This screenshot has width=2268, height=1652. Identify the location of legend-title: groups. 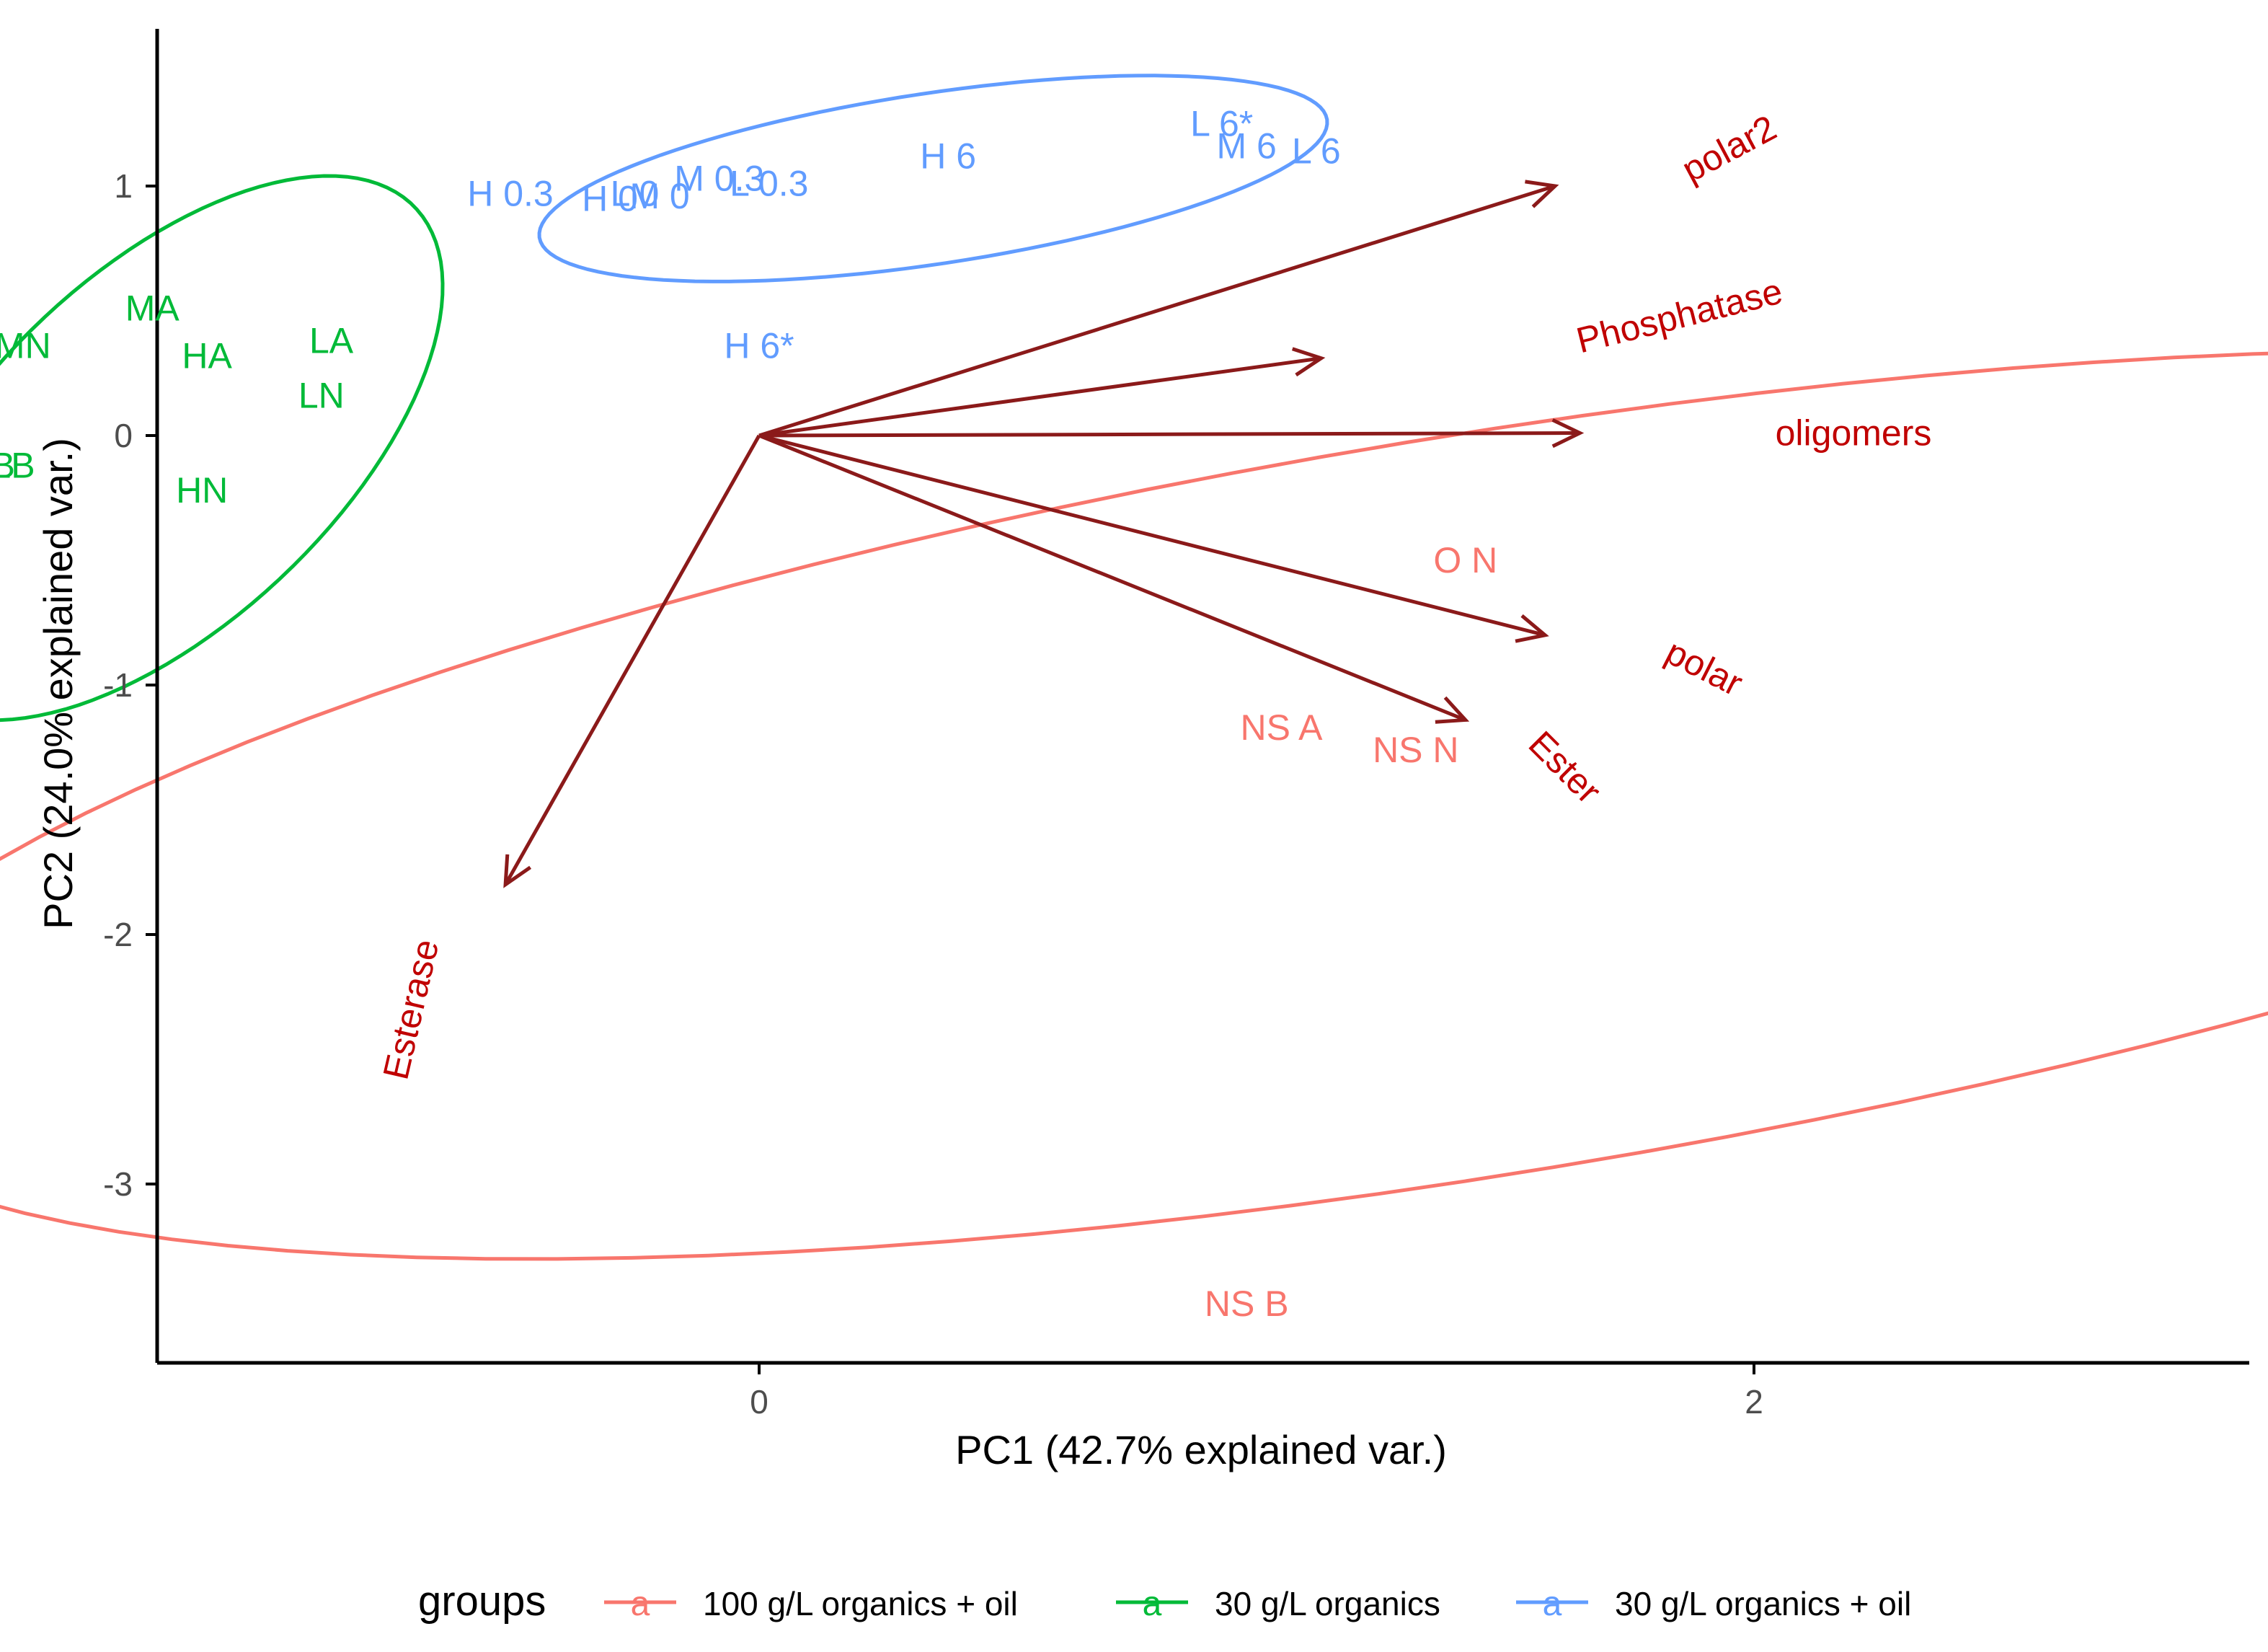
(482, 1601).